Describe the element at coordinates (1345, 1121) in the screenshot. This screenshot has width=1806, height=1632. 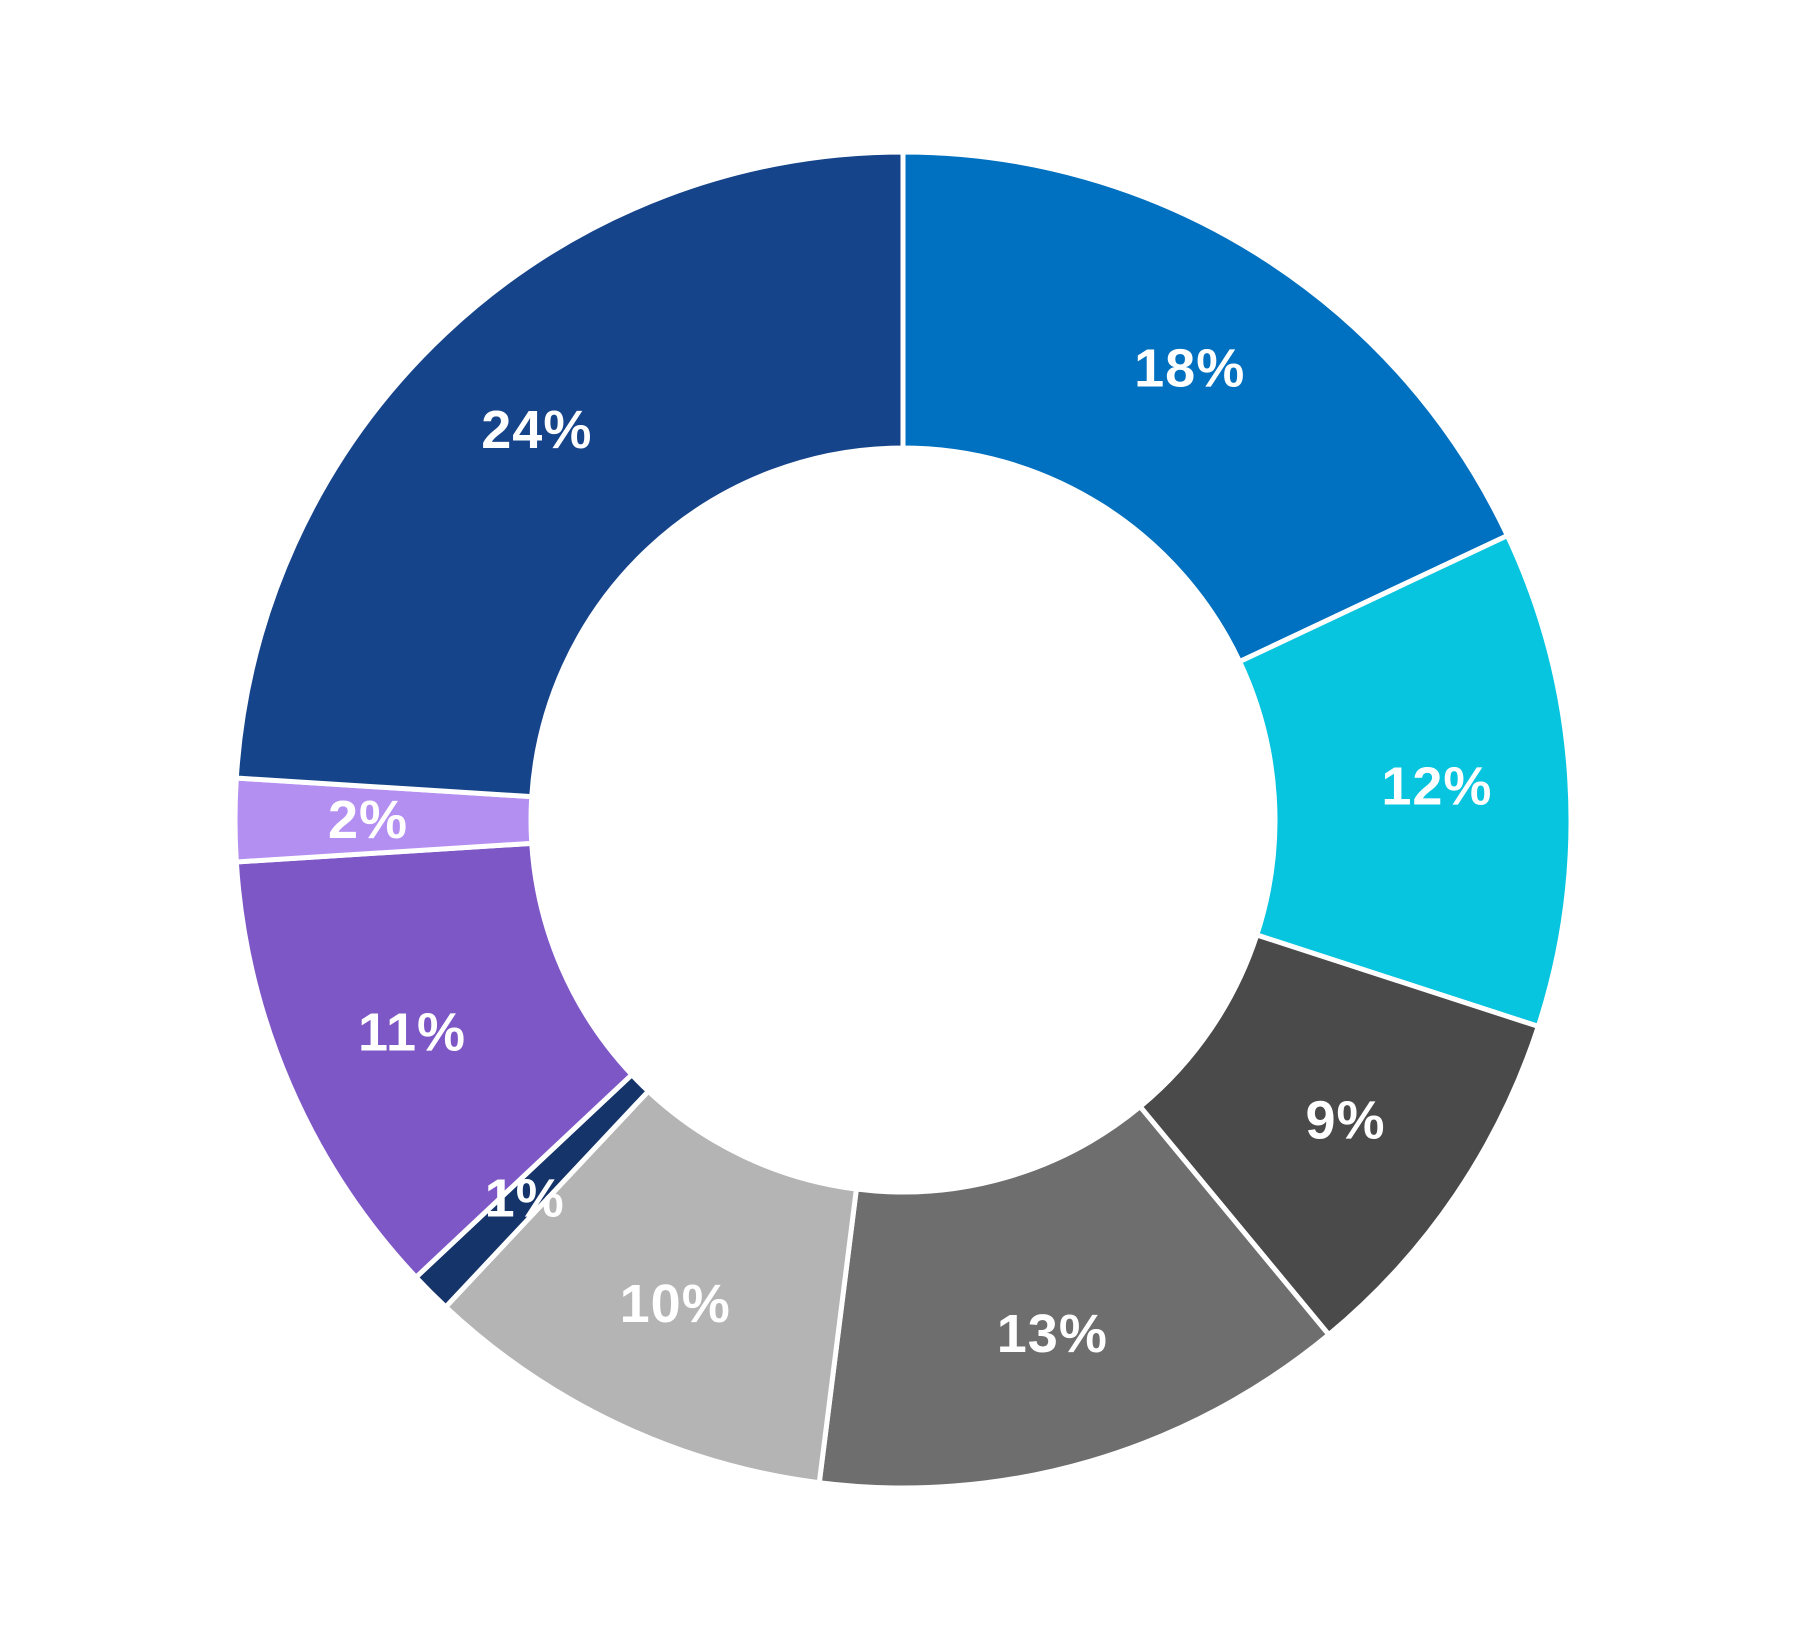
I see `slice-label-3: 9%` at that location.